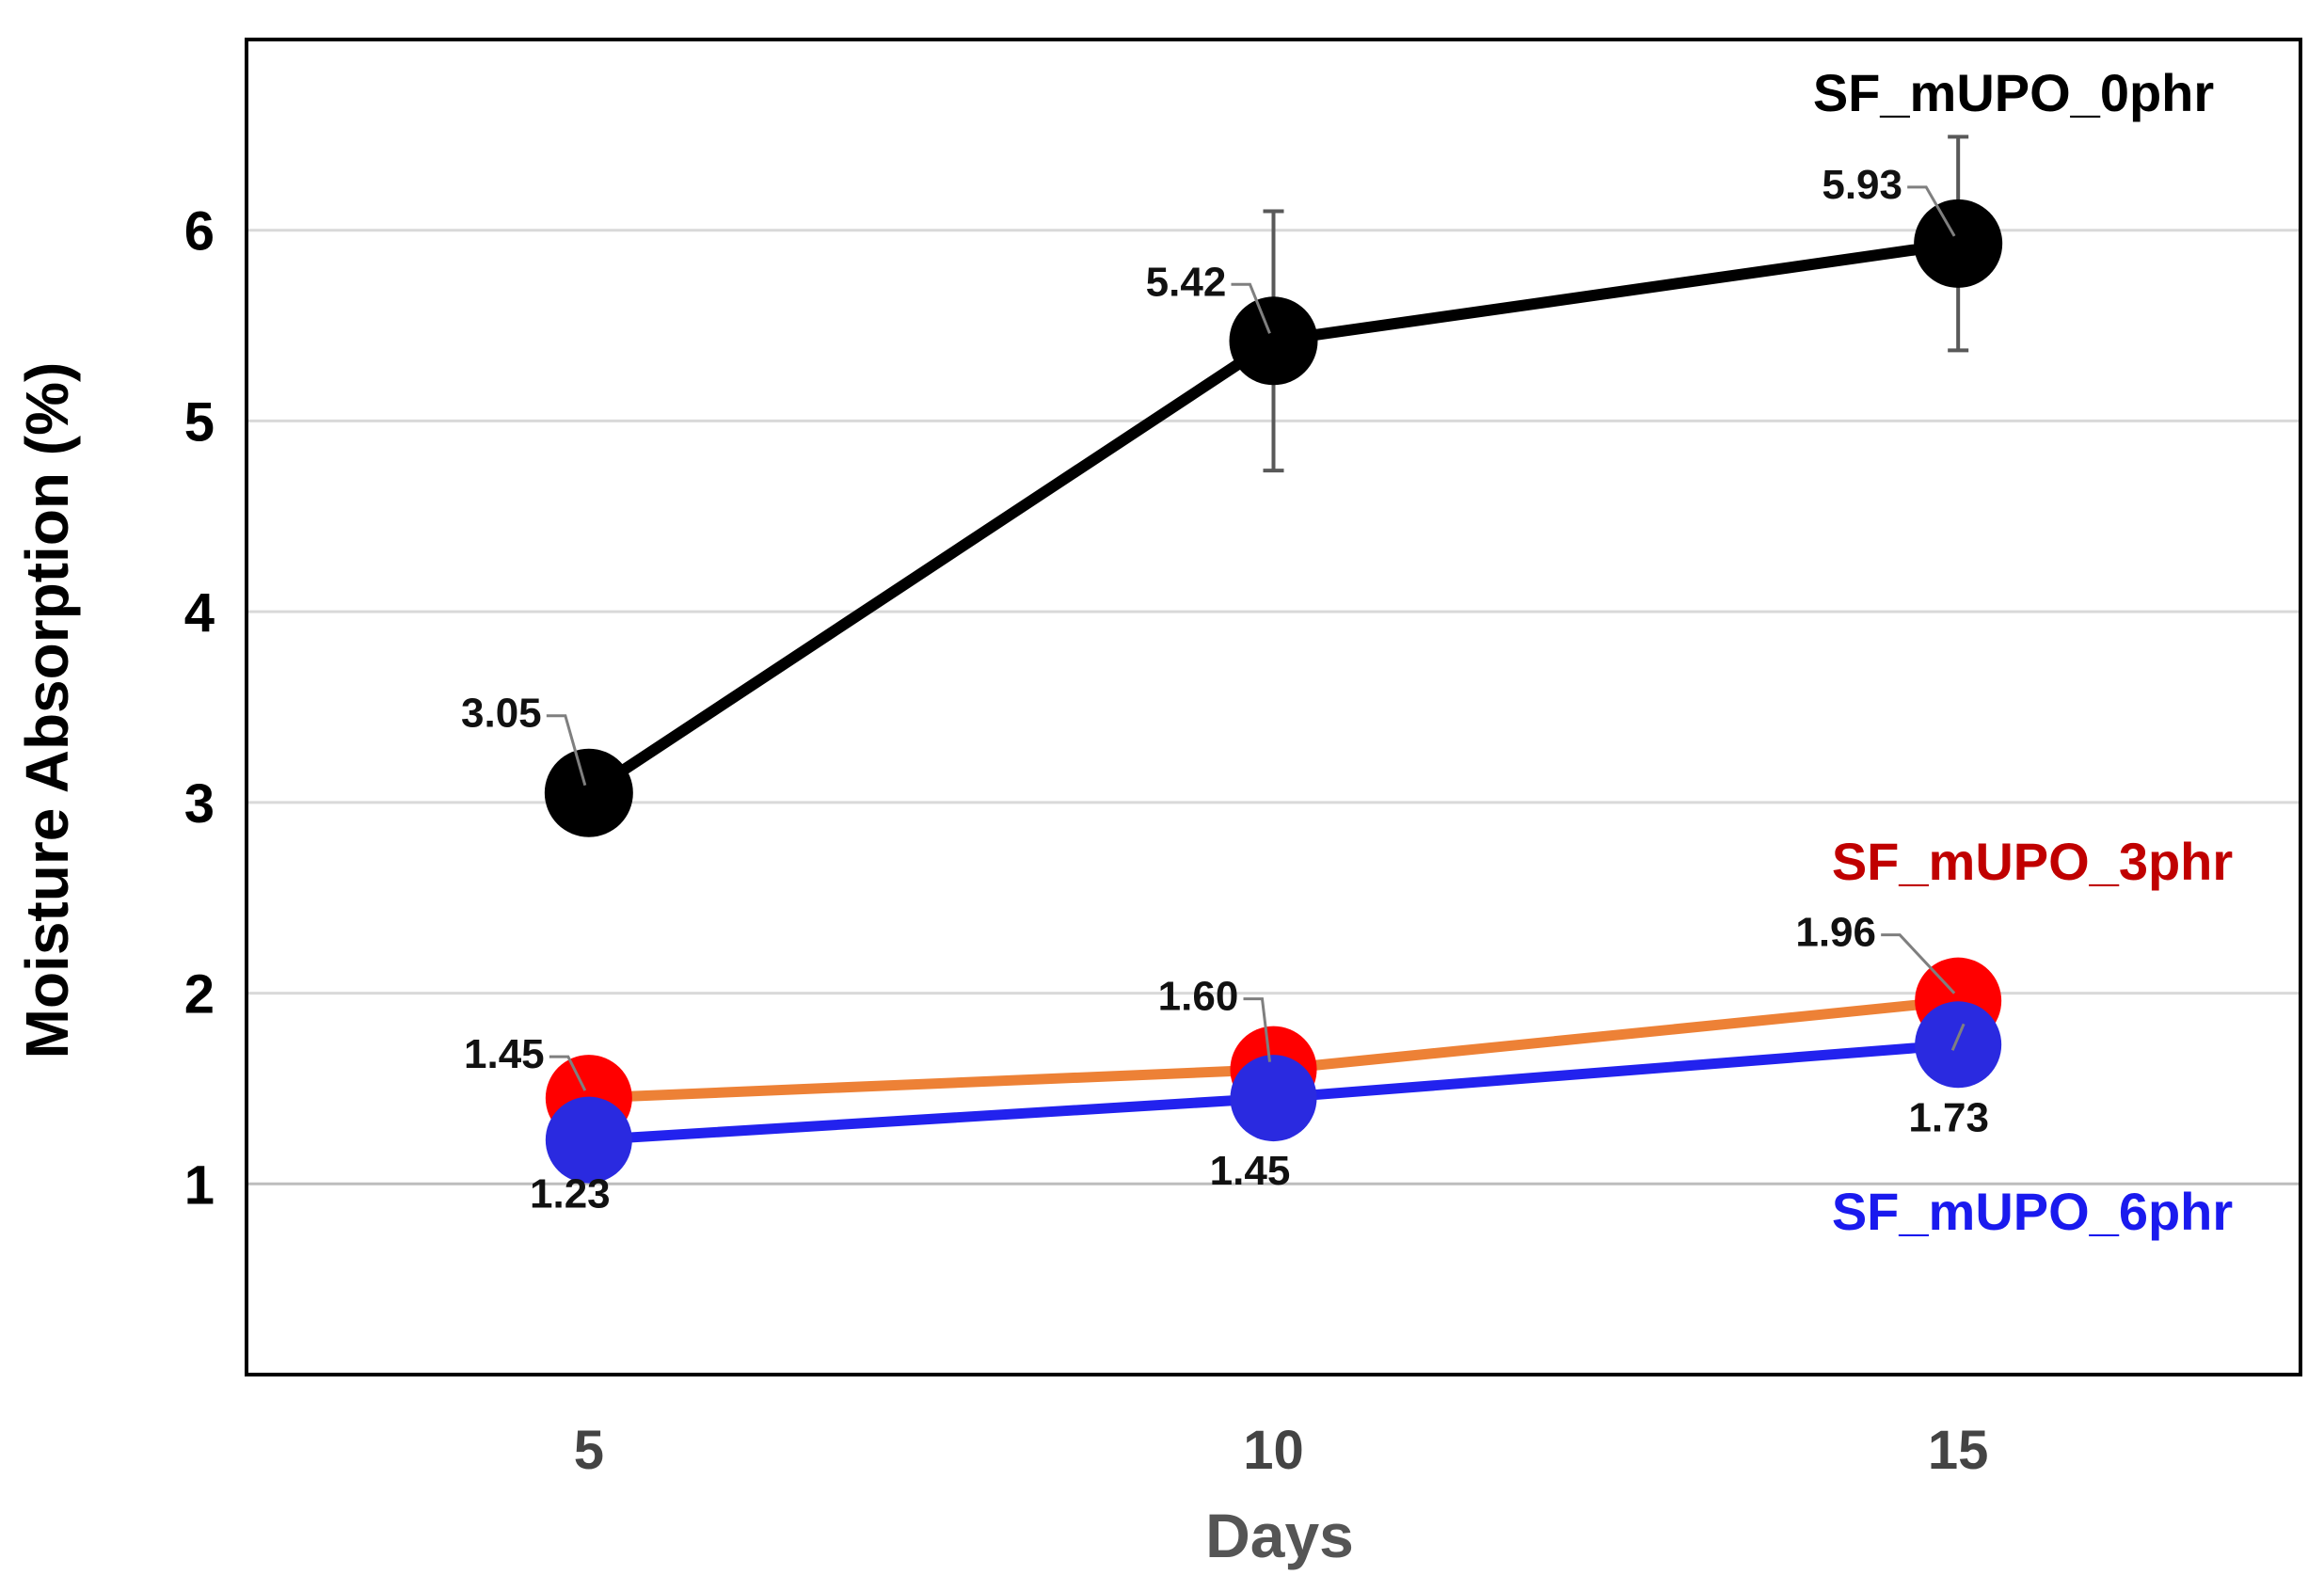 The width and height of the screenshot is (2324, 1591). I want to click on series-name-SF_mUPO_6phr: SF_mUPO_6phr, so click(2032, 1211).